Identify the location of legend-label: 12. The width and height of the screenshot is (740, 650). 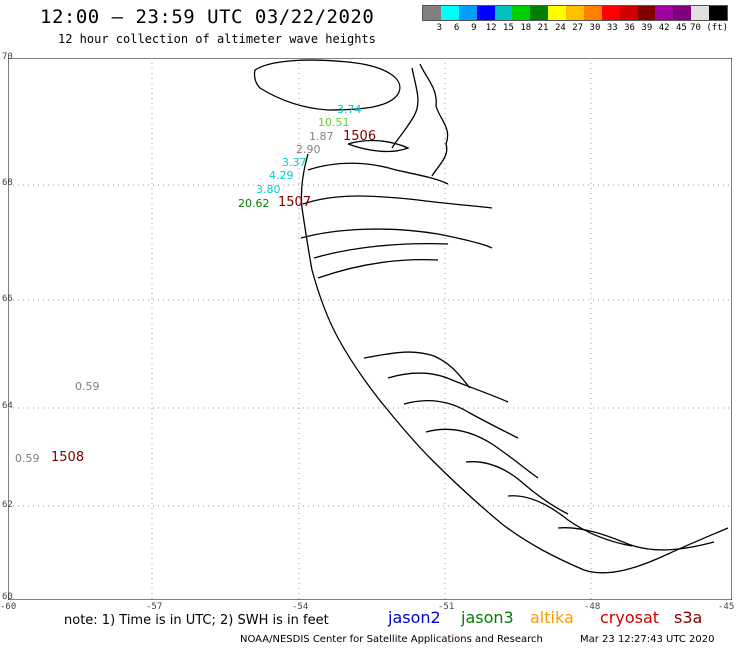
(491, 28).